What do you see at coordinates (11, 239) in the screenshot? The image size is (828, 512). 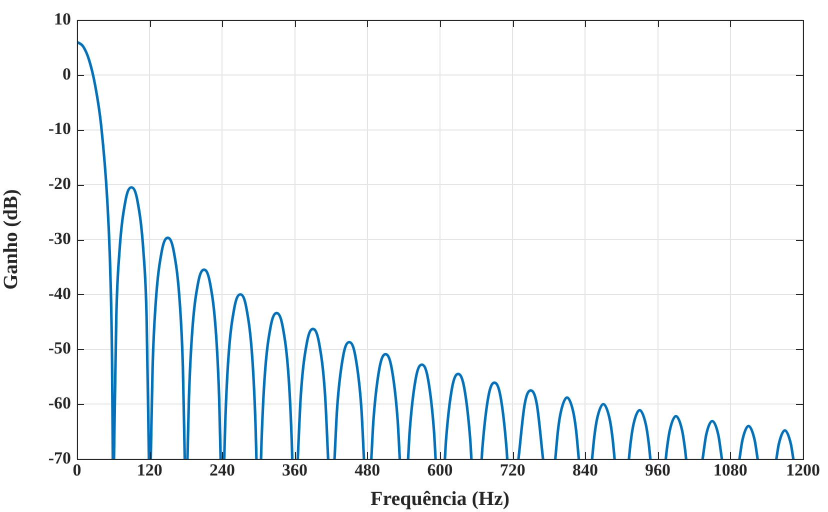 I see `y-axis-title: Ganho (dB)` at bounding box center [11, 239].